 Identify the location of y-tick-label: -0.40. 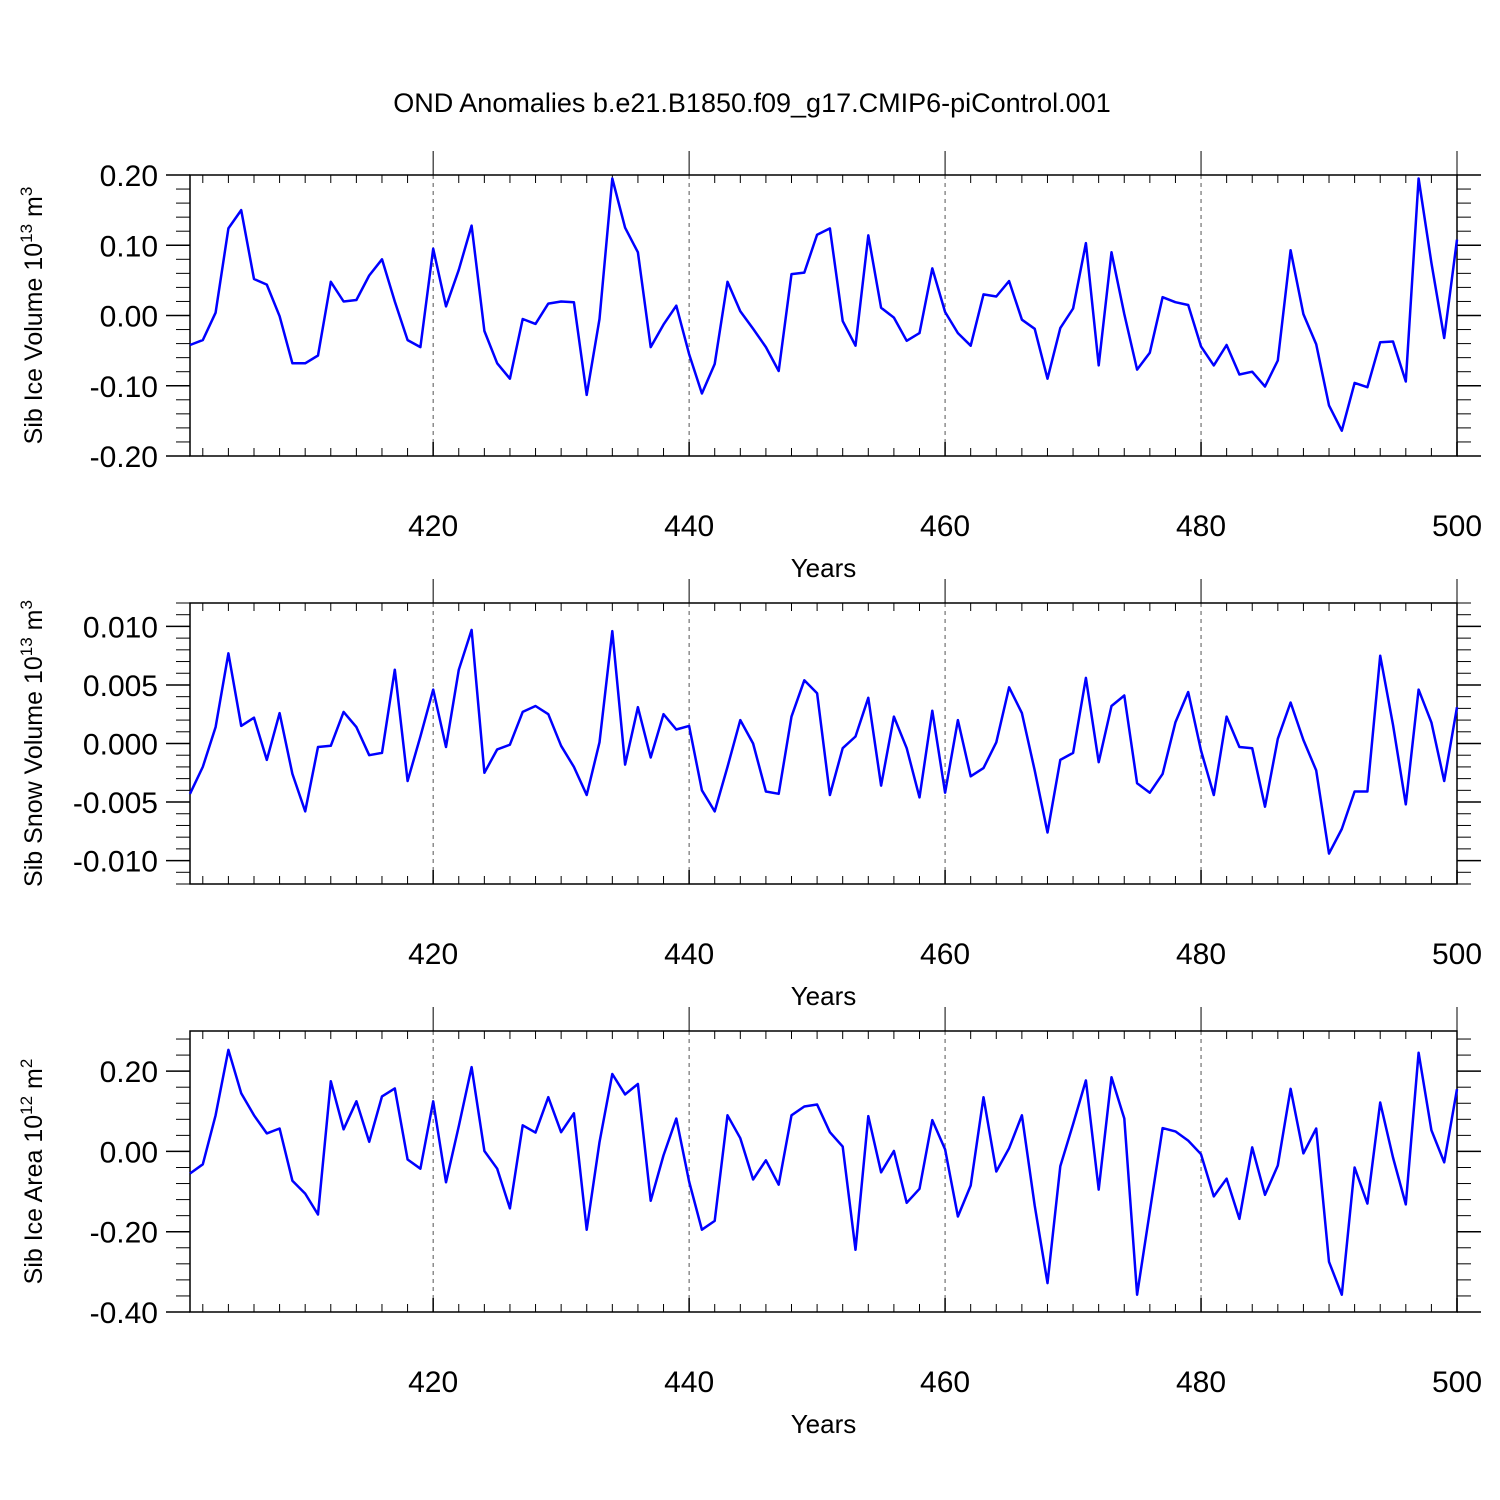
(124, 1313).